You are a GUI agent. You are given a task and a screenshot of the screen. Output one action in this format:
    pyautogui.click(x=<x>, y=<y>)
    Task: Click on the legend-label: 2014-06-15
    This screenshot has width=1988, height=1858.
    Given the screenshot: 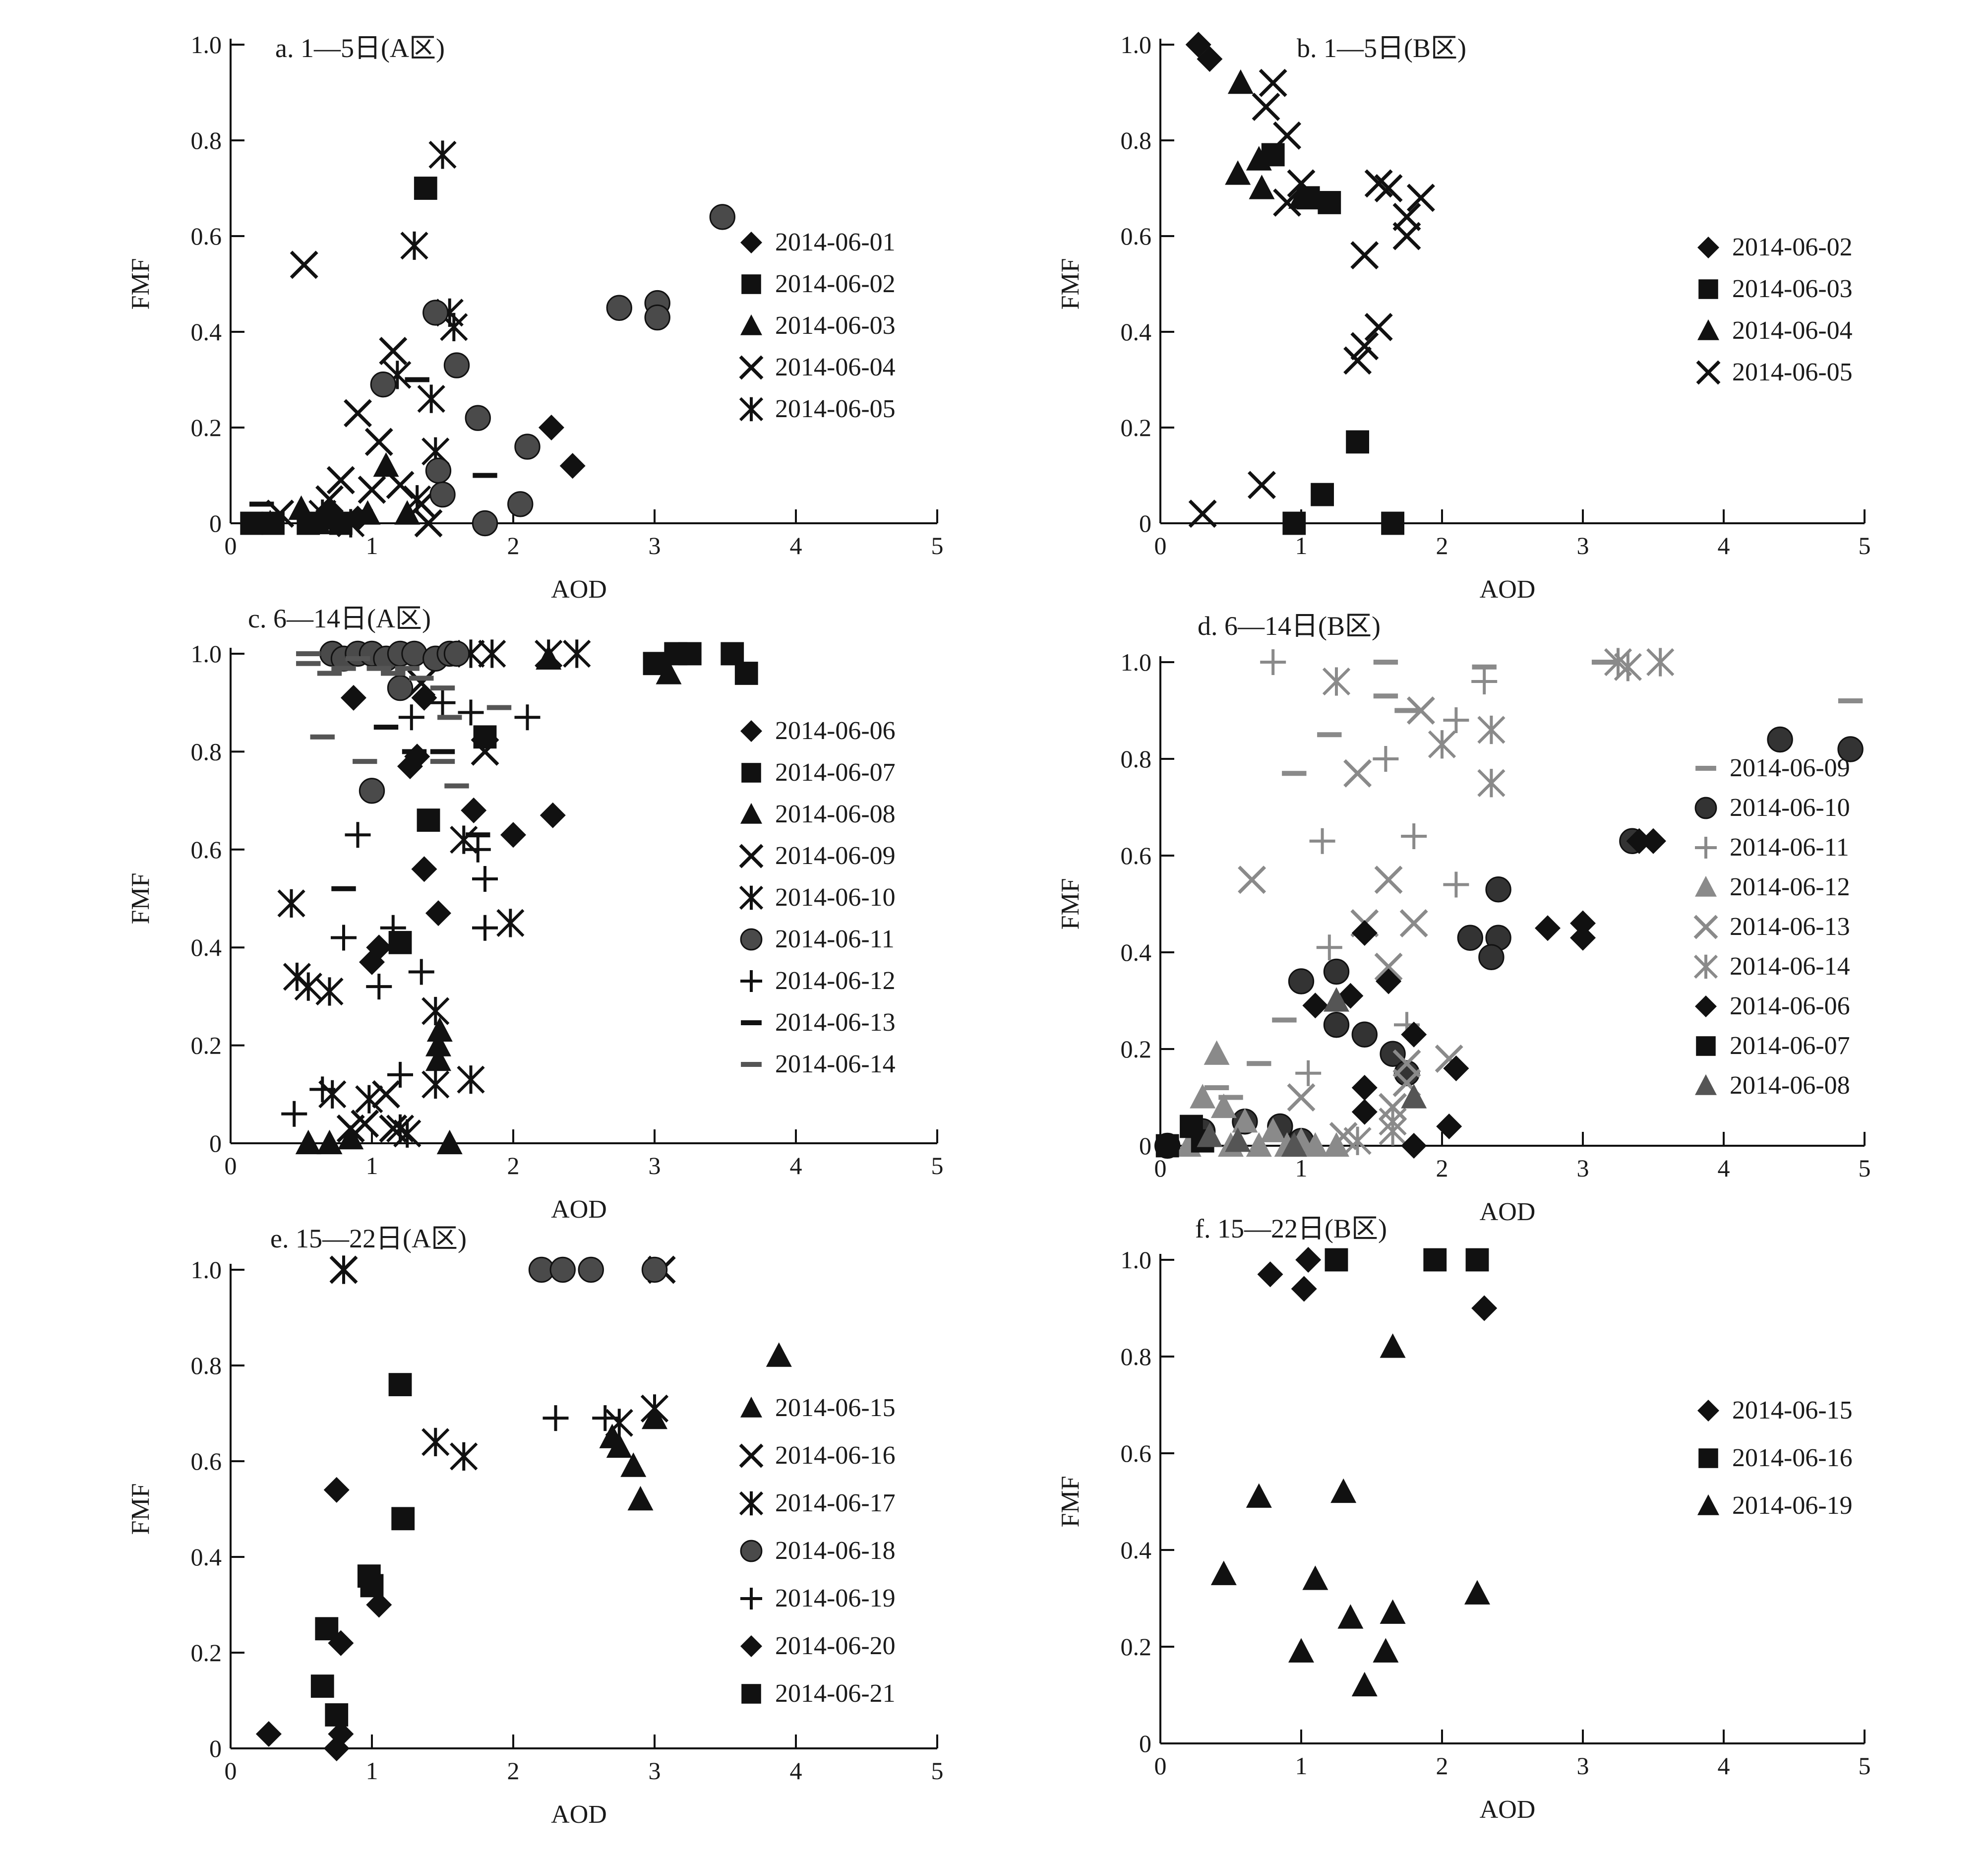 What is the action you would take?
    pyautogui.click(x=835, y=1408)
    